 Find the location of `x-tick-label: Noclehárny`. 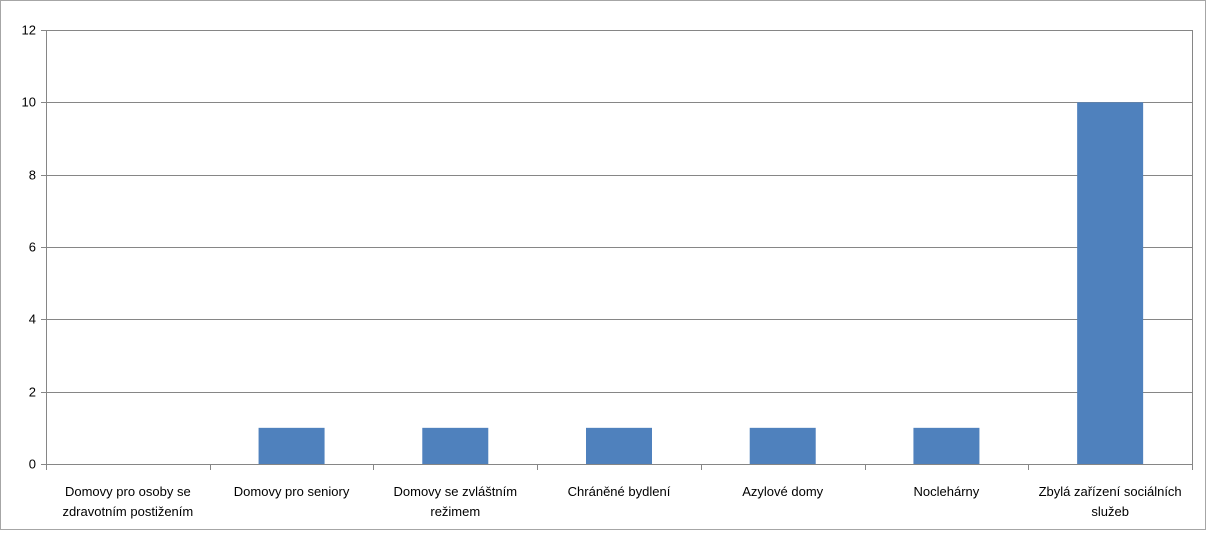

x-tick-label: Noclehárny is located at coordinates (947, 491).